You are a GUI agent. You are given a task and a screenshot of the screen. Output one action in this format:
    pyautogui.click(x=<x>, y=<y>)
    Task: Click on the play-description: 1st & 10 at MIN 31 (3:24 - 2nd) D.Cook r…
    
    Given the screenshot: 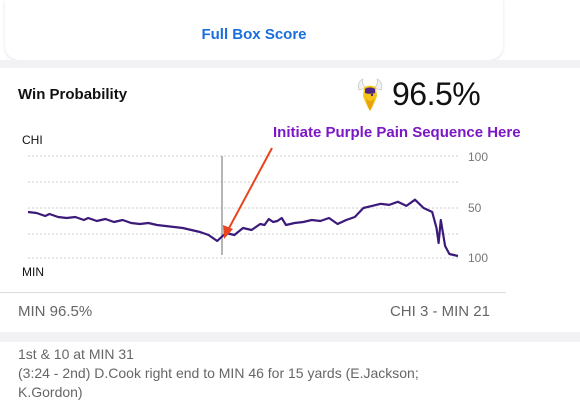 What is the action you would take?
    pyautogui.click(x=253, y=373)
    